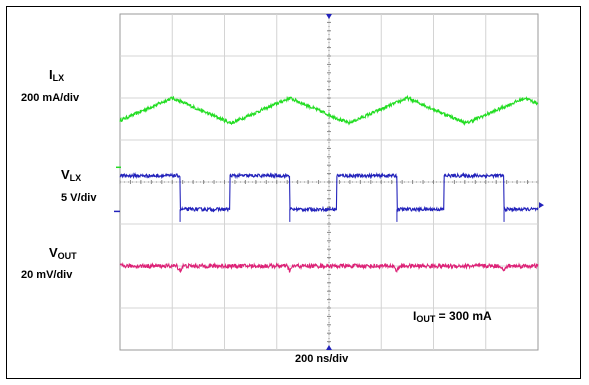  Describe the element at coordinates (71, 175) in the screenshot. I see `vlx-label: VLX` at that location.